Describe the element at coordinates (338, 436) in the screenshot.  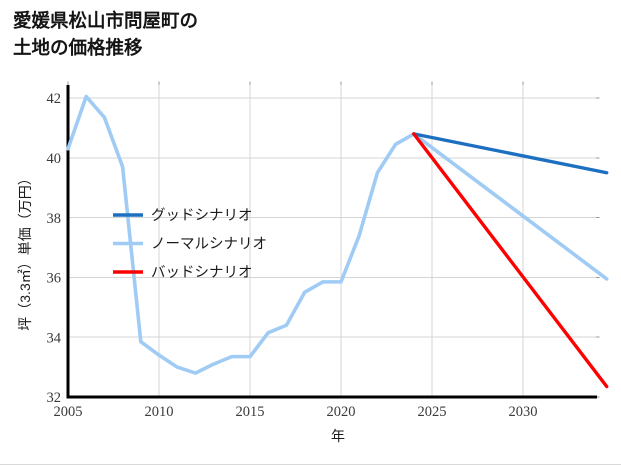
I see `x-axis-title: 年` at that location.